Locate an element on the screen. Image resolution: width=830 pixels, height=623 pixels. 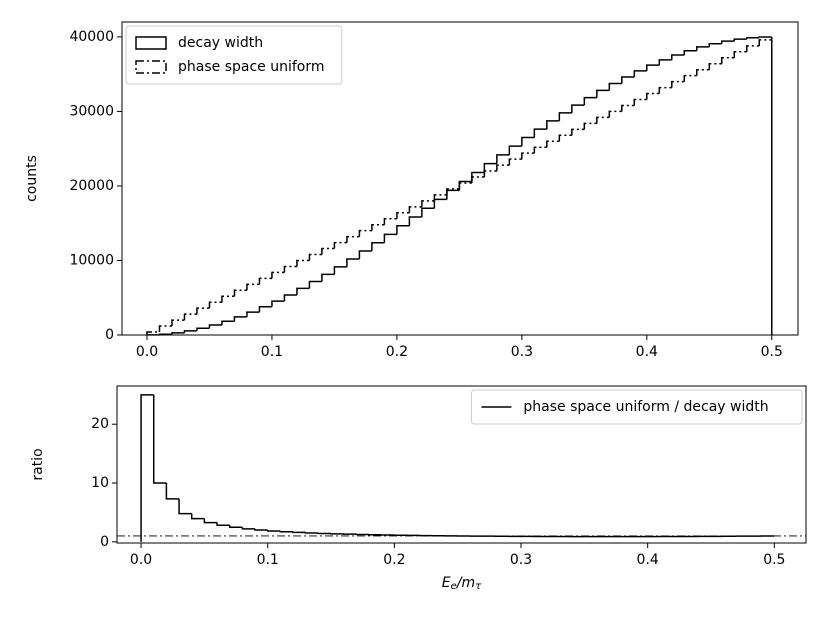
y-axis-label: ratio is located at coordinates (38, 464).